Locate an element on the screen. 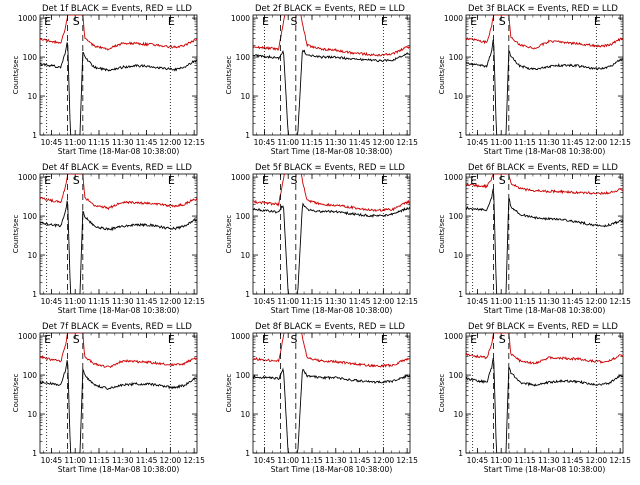  chart-title: Det 6f BLACK = Events, RED = LLD is located at coordinates (543, 168).